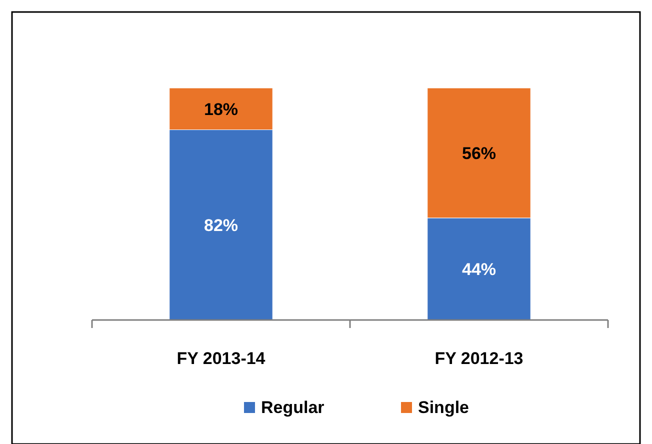 The width and height of the screenshot is (652, 444). I want to click on x-tick-label: FY 2013-14, so click(221, 358).